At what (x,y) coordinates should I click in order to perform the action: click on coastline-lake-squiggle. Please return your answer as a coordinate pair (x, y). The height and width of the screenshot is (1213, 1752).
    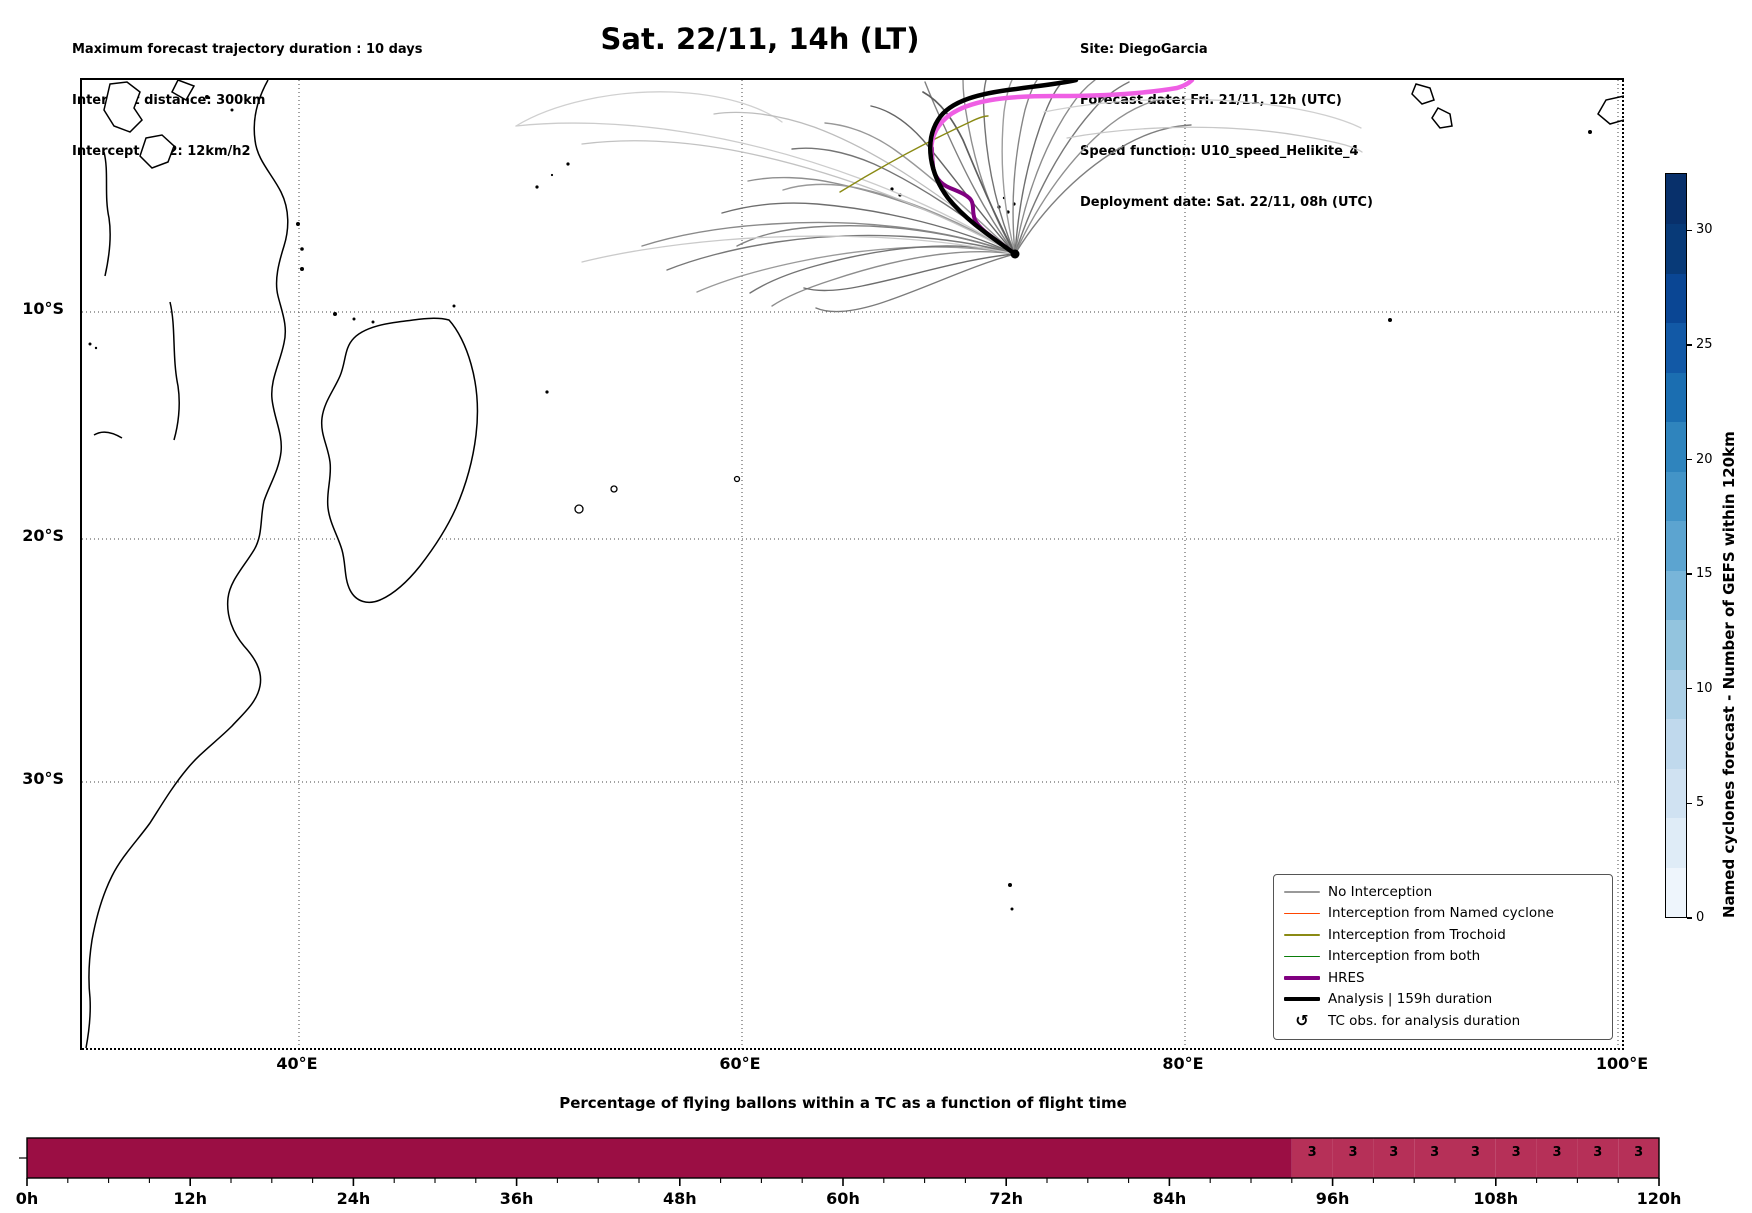
    Looking at the image, I should click on (108, 435).